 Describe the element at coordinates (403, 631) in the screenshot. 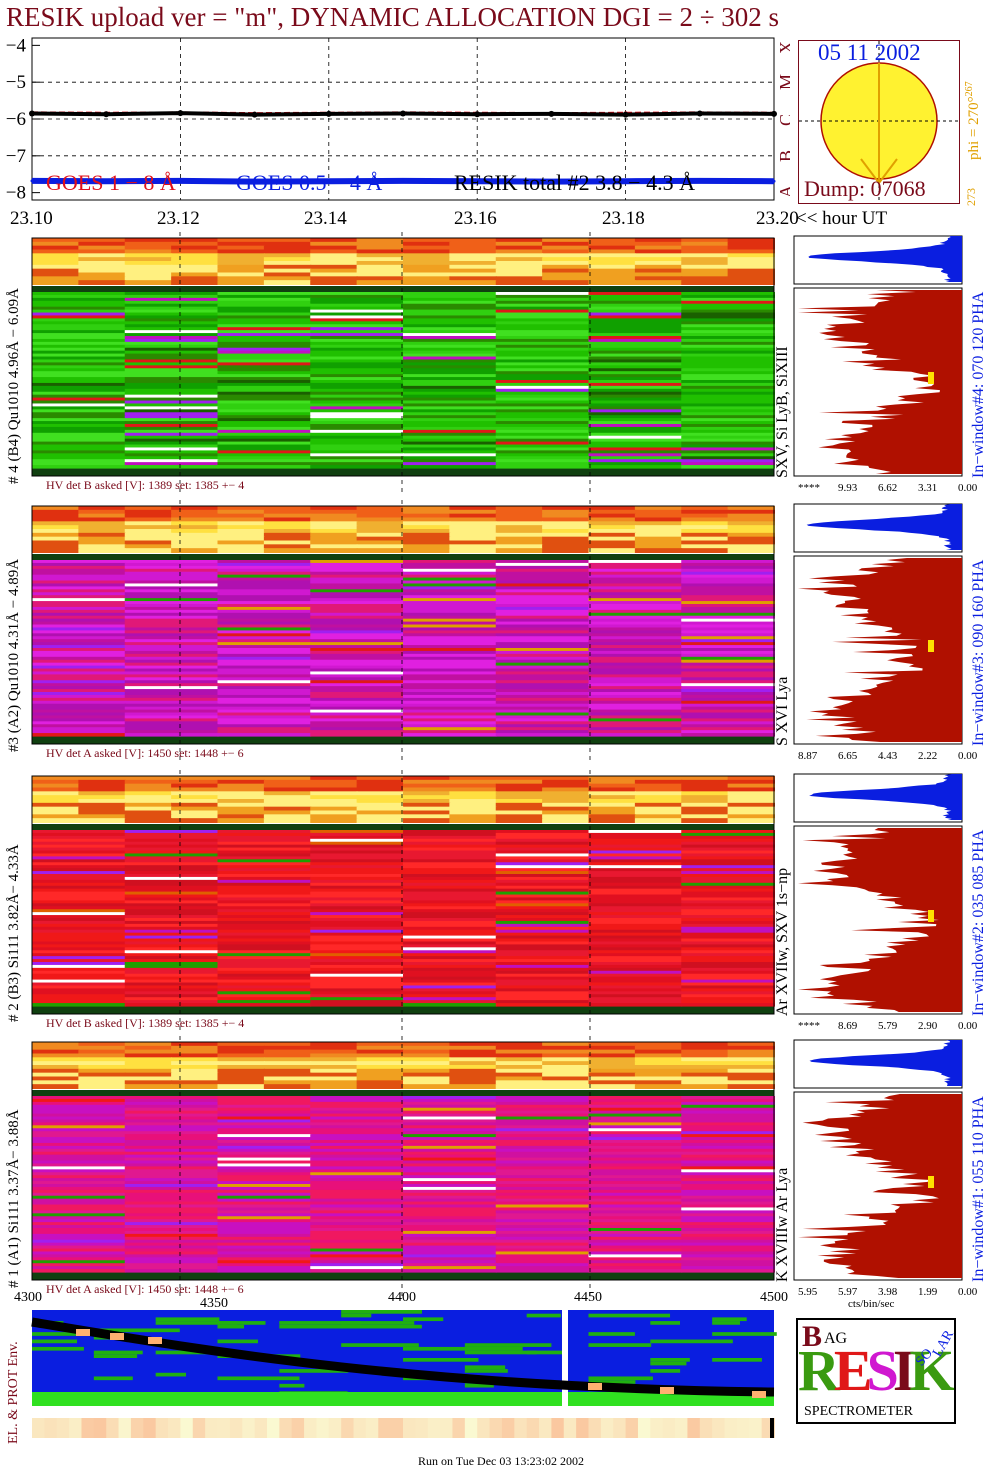

I see `channel-heatmap-svg` at that location.